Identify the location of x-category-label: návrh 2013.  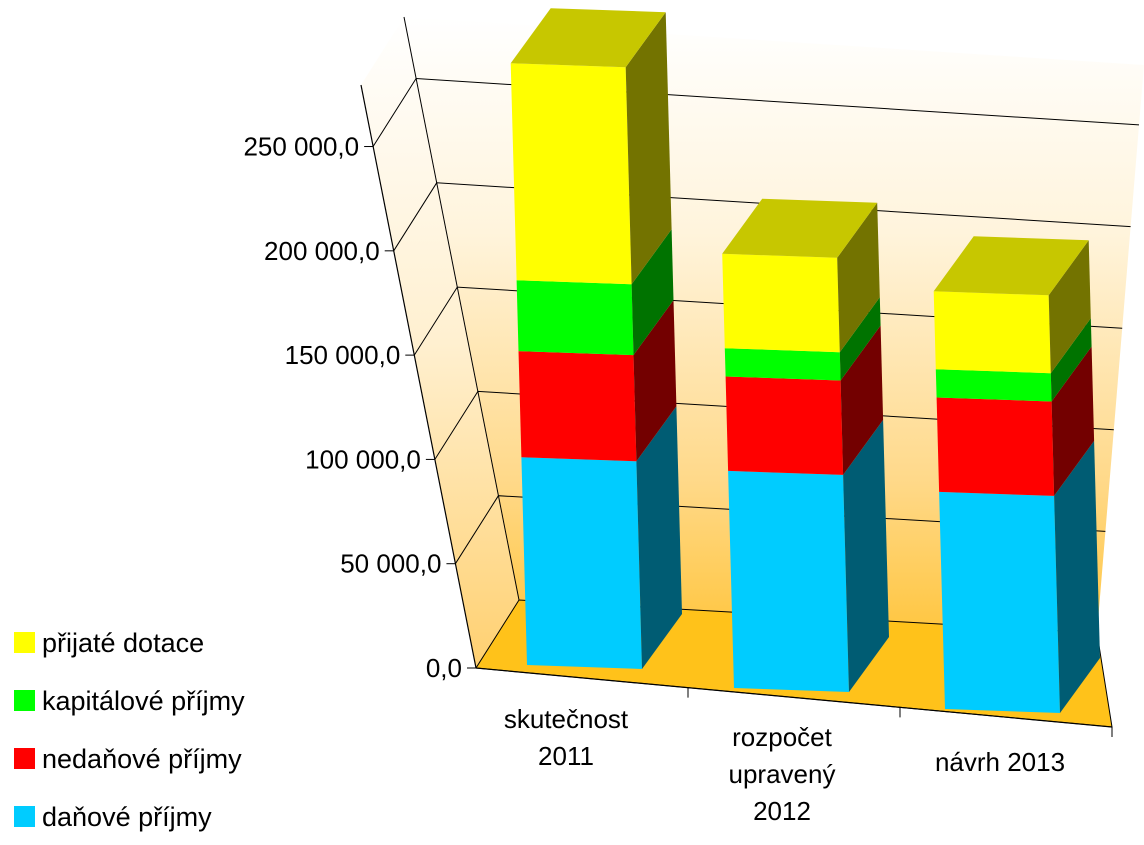
(1000, 762).